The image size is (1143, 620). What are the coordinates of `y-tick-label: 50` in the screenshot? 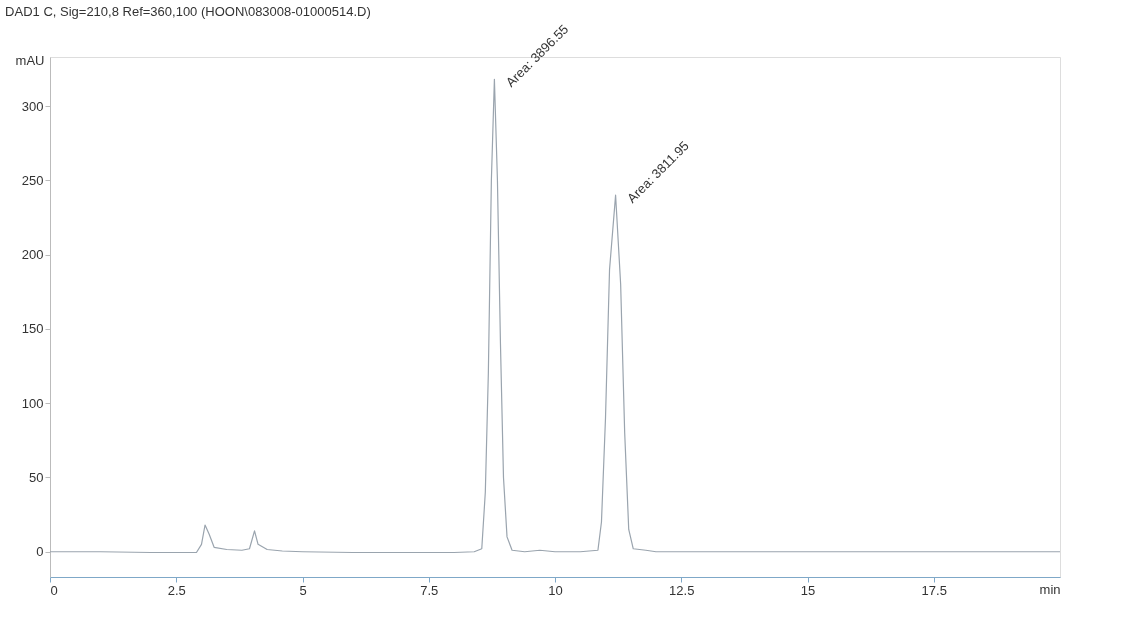 It's located at (36, 477).